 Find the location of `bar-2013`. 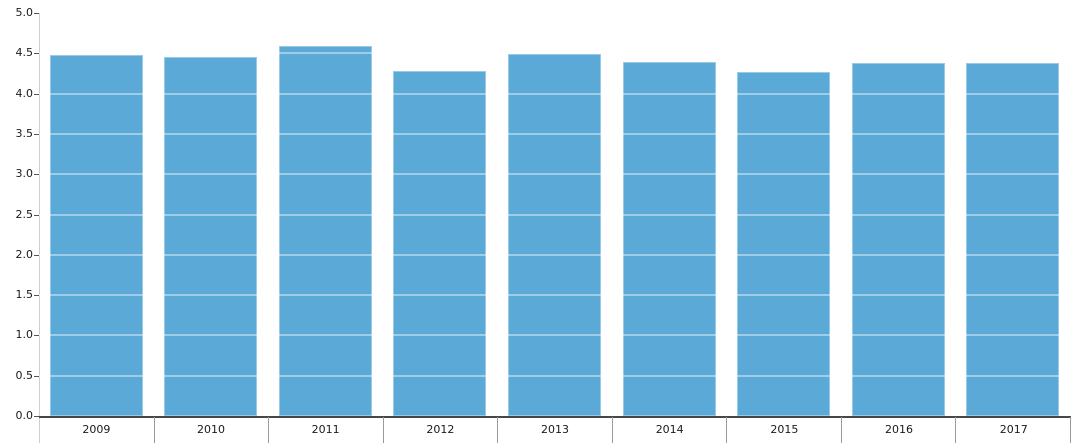

bar-2013 is located at coordinates (555, 235).